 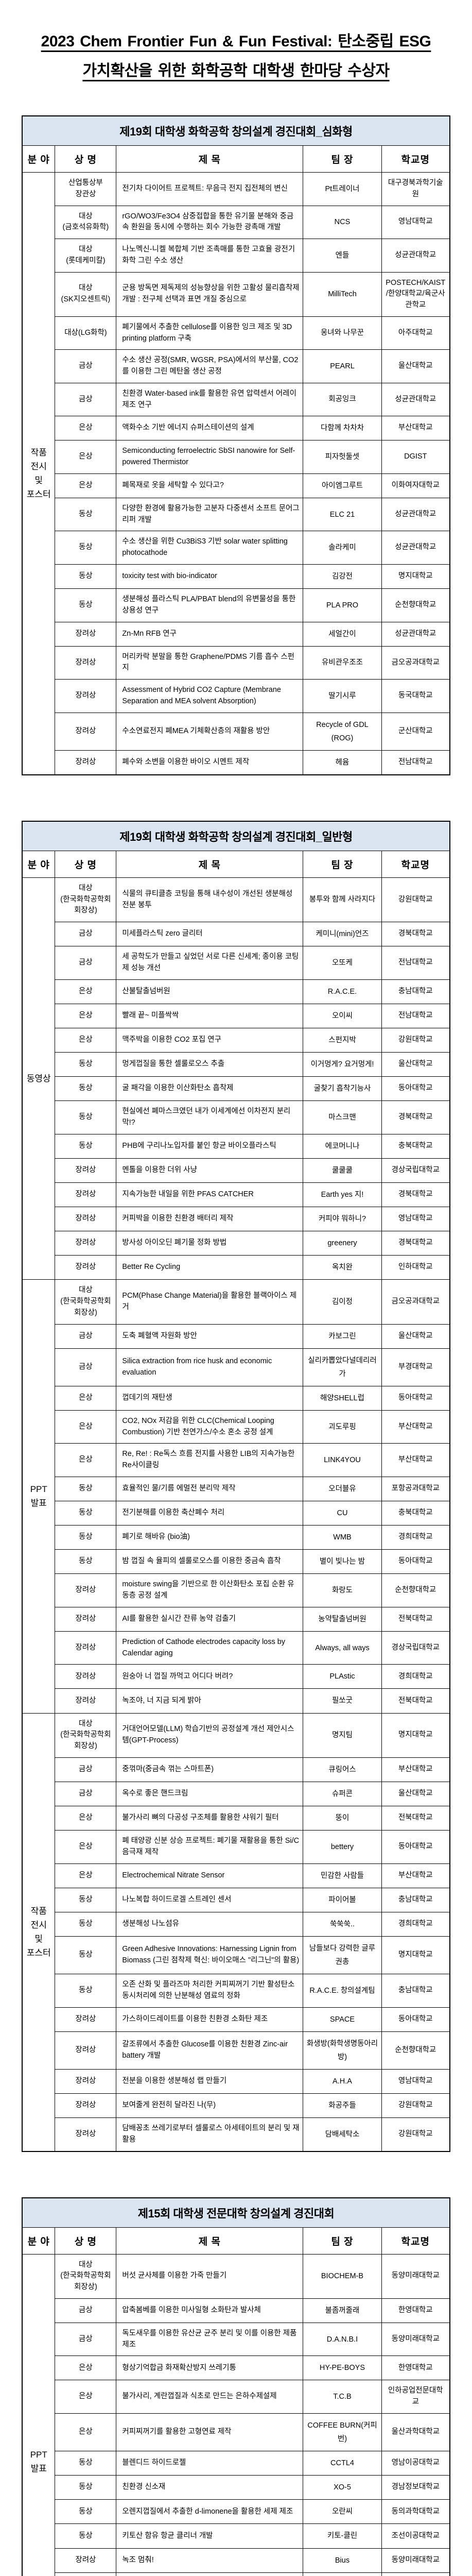 I want to click on award-cell: 대상 (한국화학공학회회장상), so click(x=86, y=1735).